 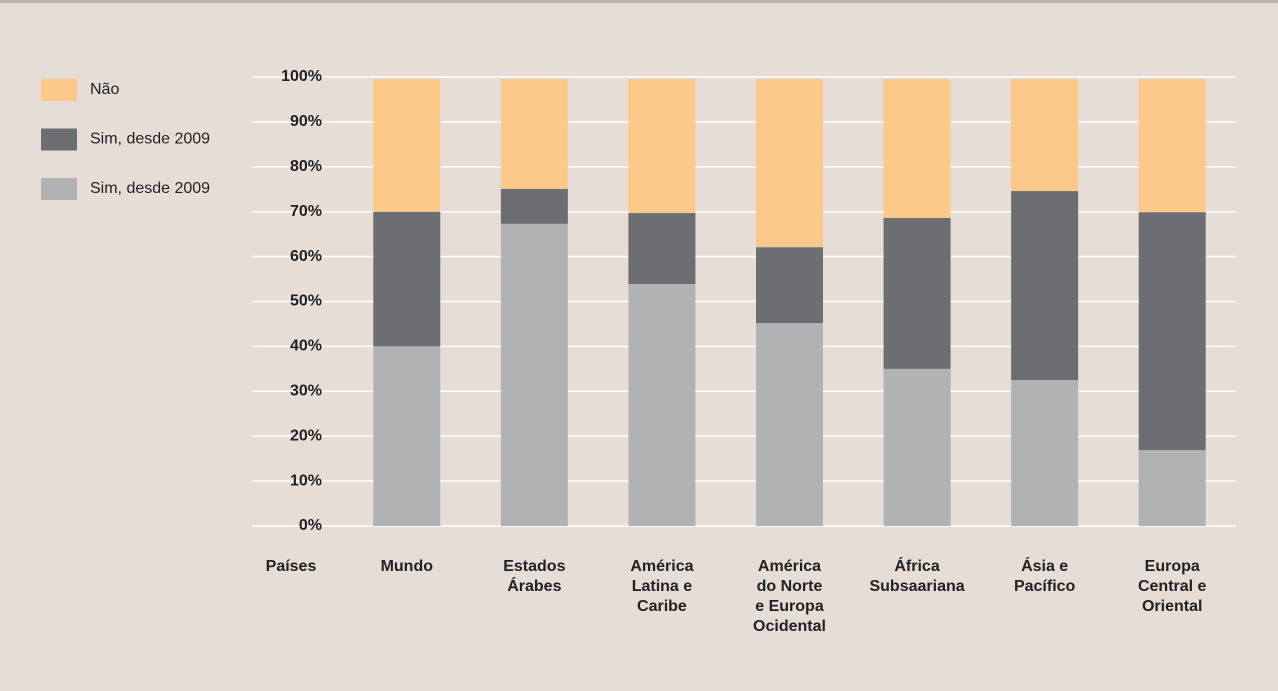 What do you see at coordinates (306, 435) in the screenshot?
I see `y-tick-label: 20%` at bounding box center [306, 435].